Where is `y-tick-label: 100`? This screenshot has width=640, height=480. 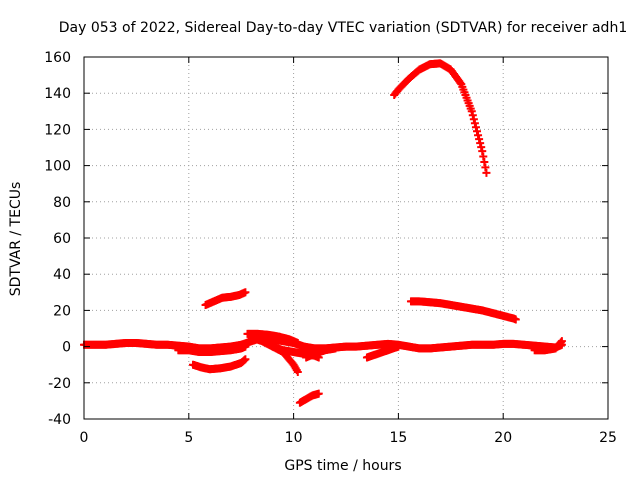 y-tick-label: 100 is located at coordinates (57, 167).